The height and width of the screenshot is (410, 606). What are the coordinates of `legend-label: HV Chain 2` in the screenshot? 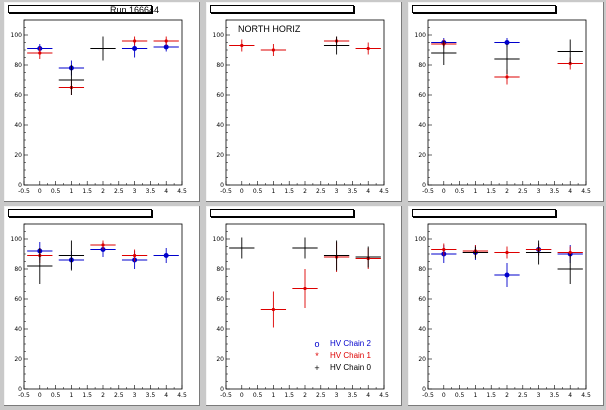 It's located at (350, 343).